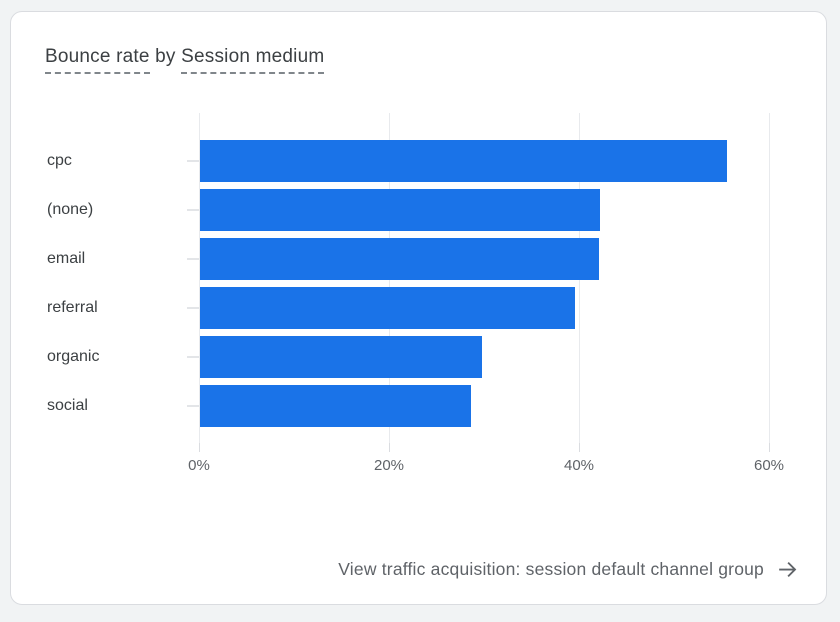 The image size is (840, 622). I want to click on metric-selector: Bounce rate, so click(97, 60).